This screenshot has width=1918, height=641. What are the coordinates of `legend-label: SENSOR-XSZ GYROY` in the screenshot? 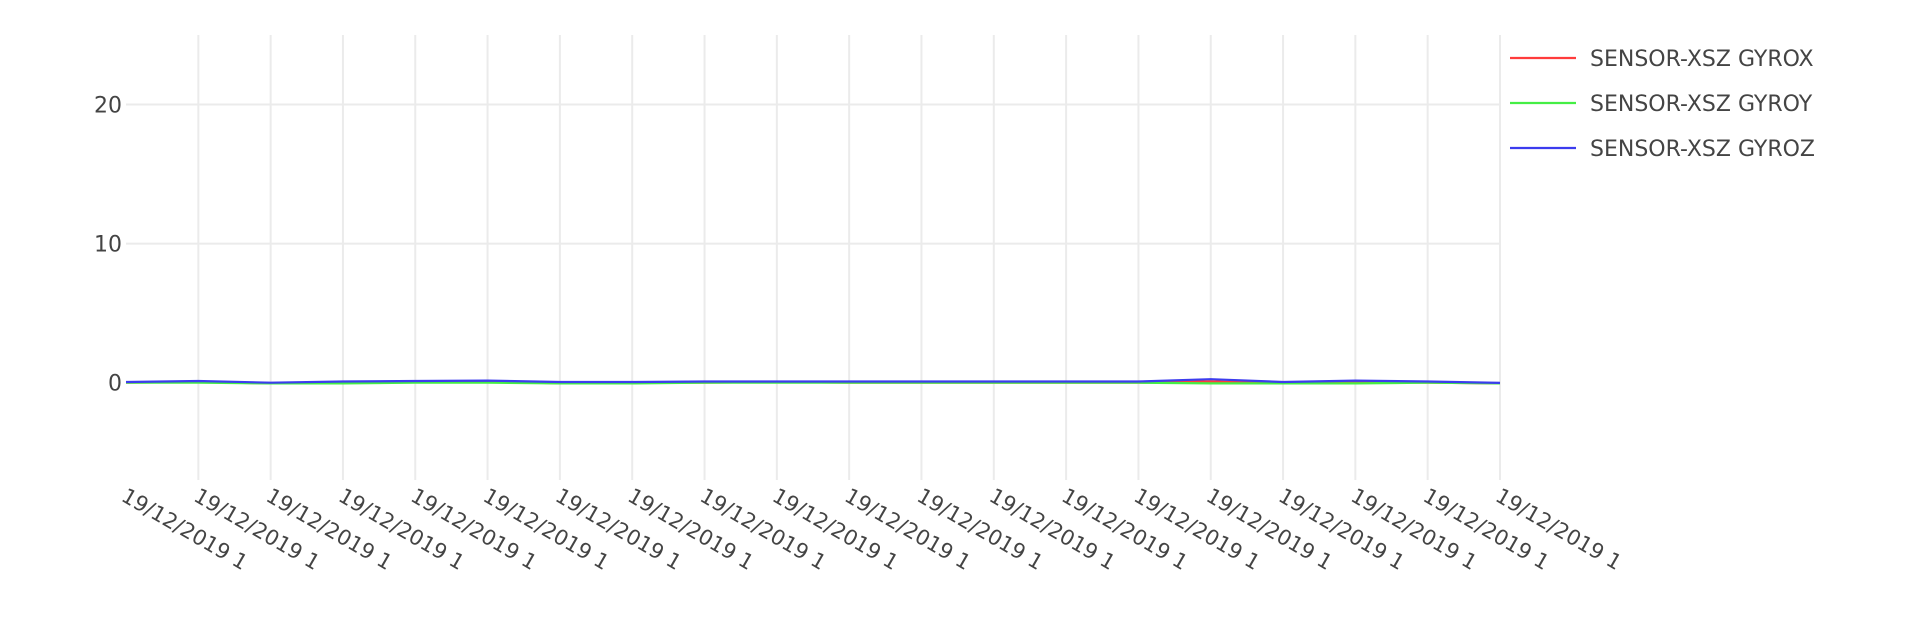 It's located at (1701, 104).